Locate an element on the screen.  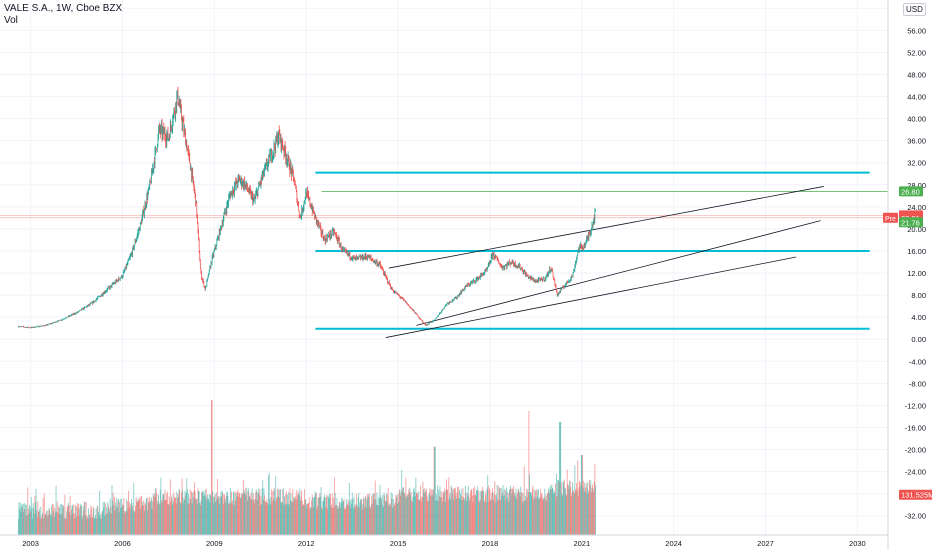
symbol-title: VALE S.A., 1W, Cboe BZX is located at coordinates (63, 8).